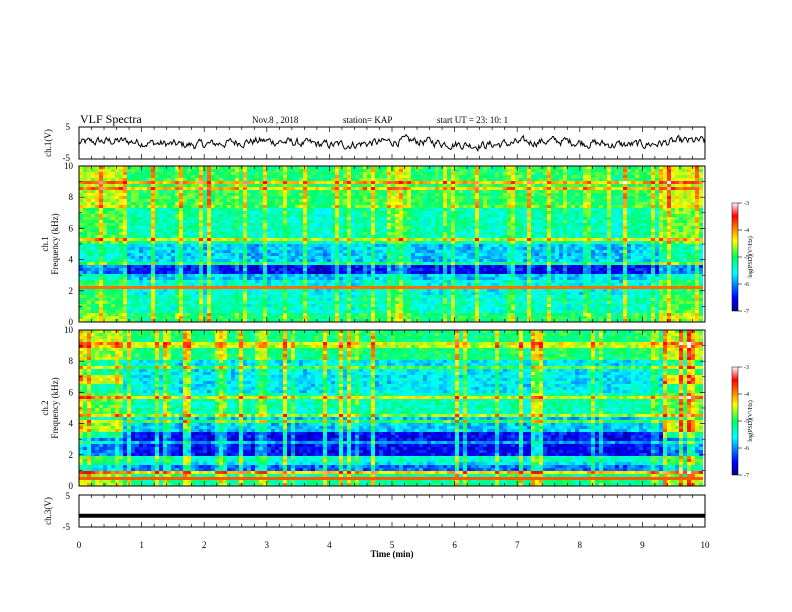 This screenshot has width=792, height=612. I want to click on ch1-waveform-line, so click(392, 142).